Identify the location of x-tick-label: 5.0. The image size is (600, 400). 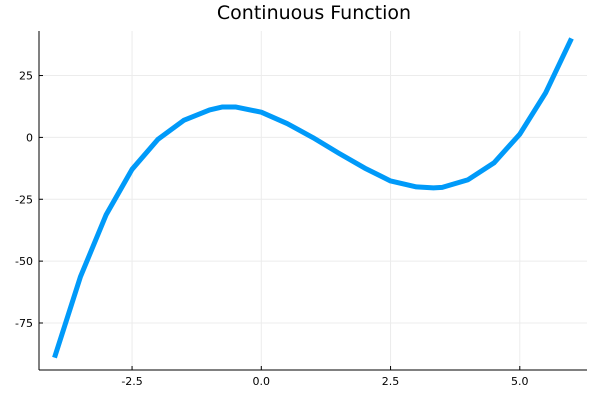
(520, 381).